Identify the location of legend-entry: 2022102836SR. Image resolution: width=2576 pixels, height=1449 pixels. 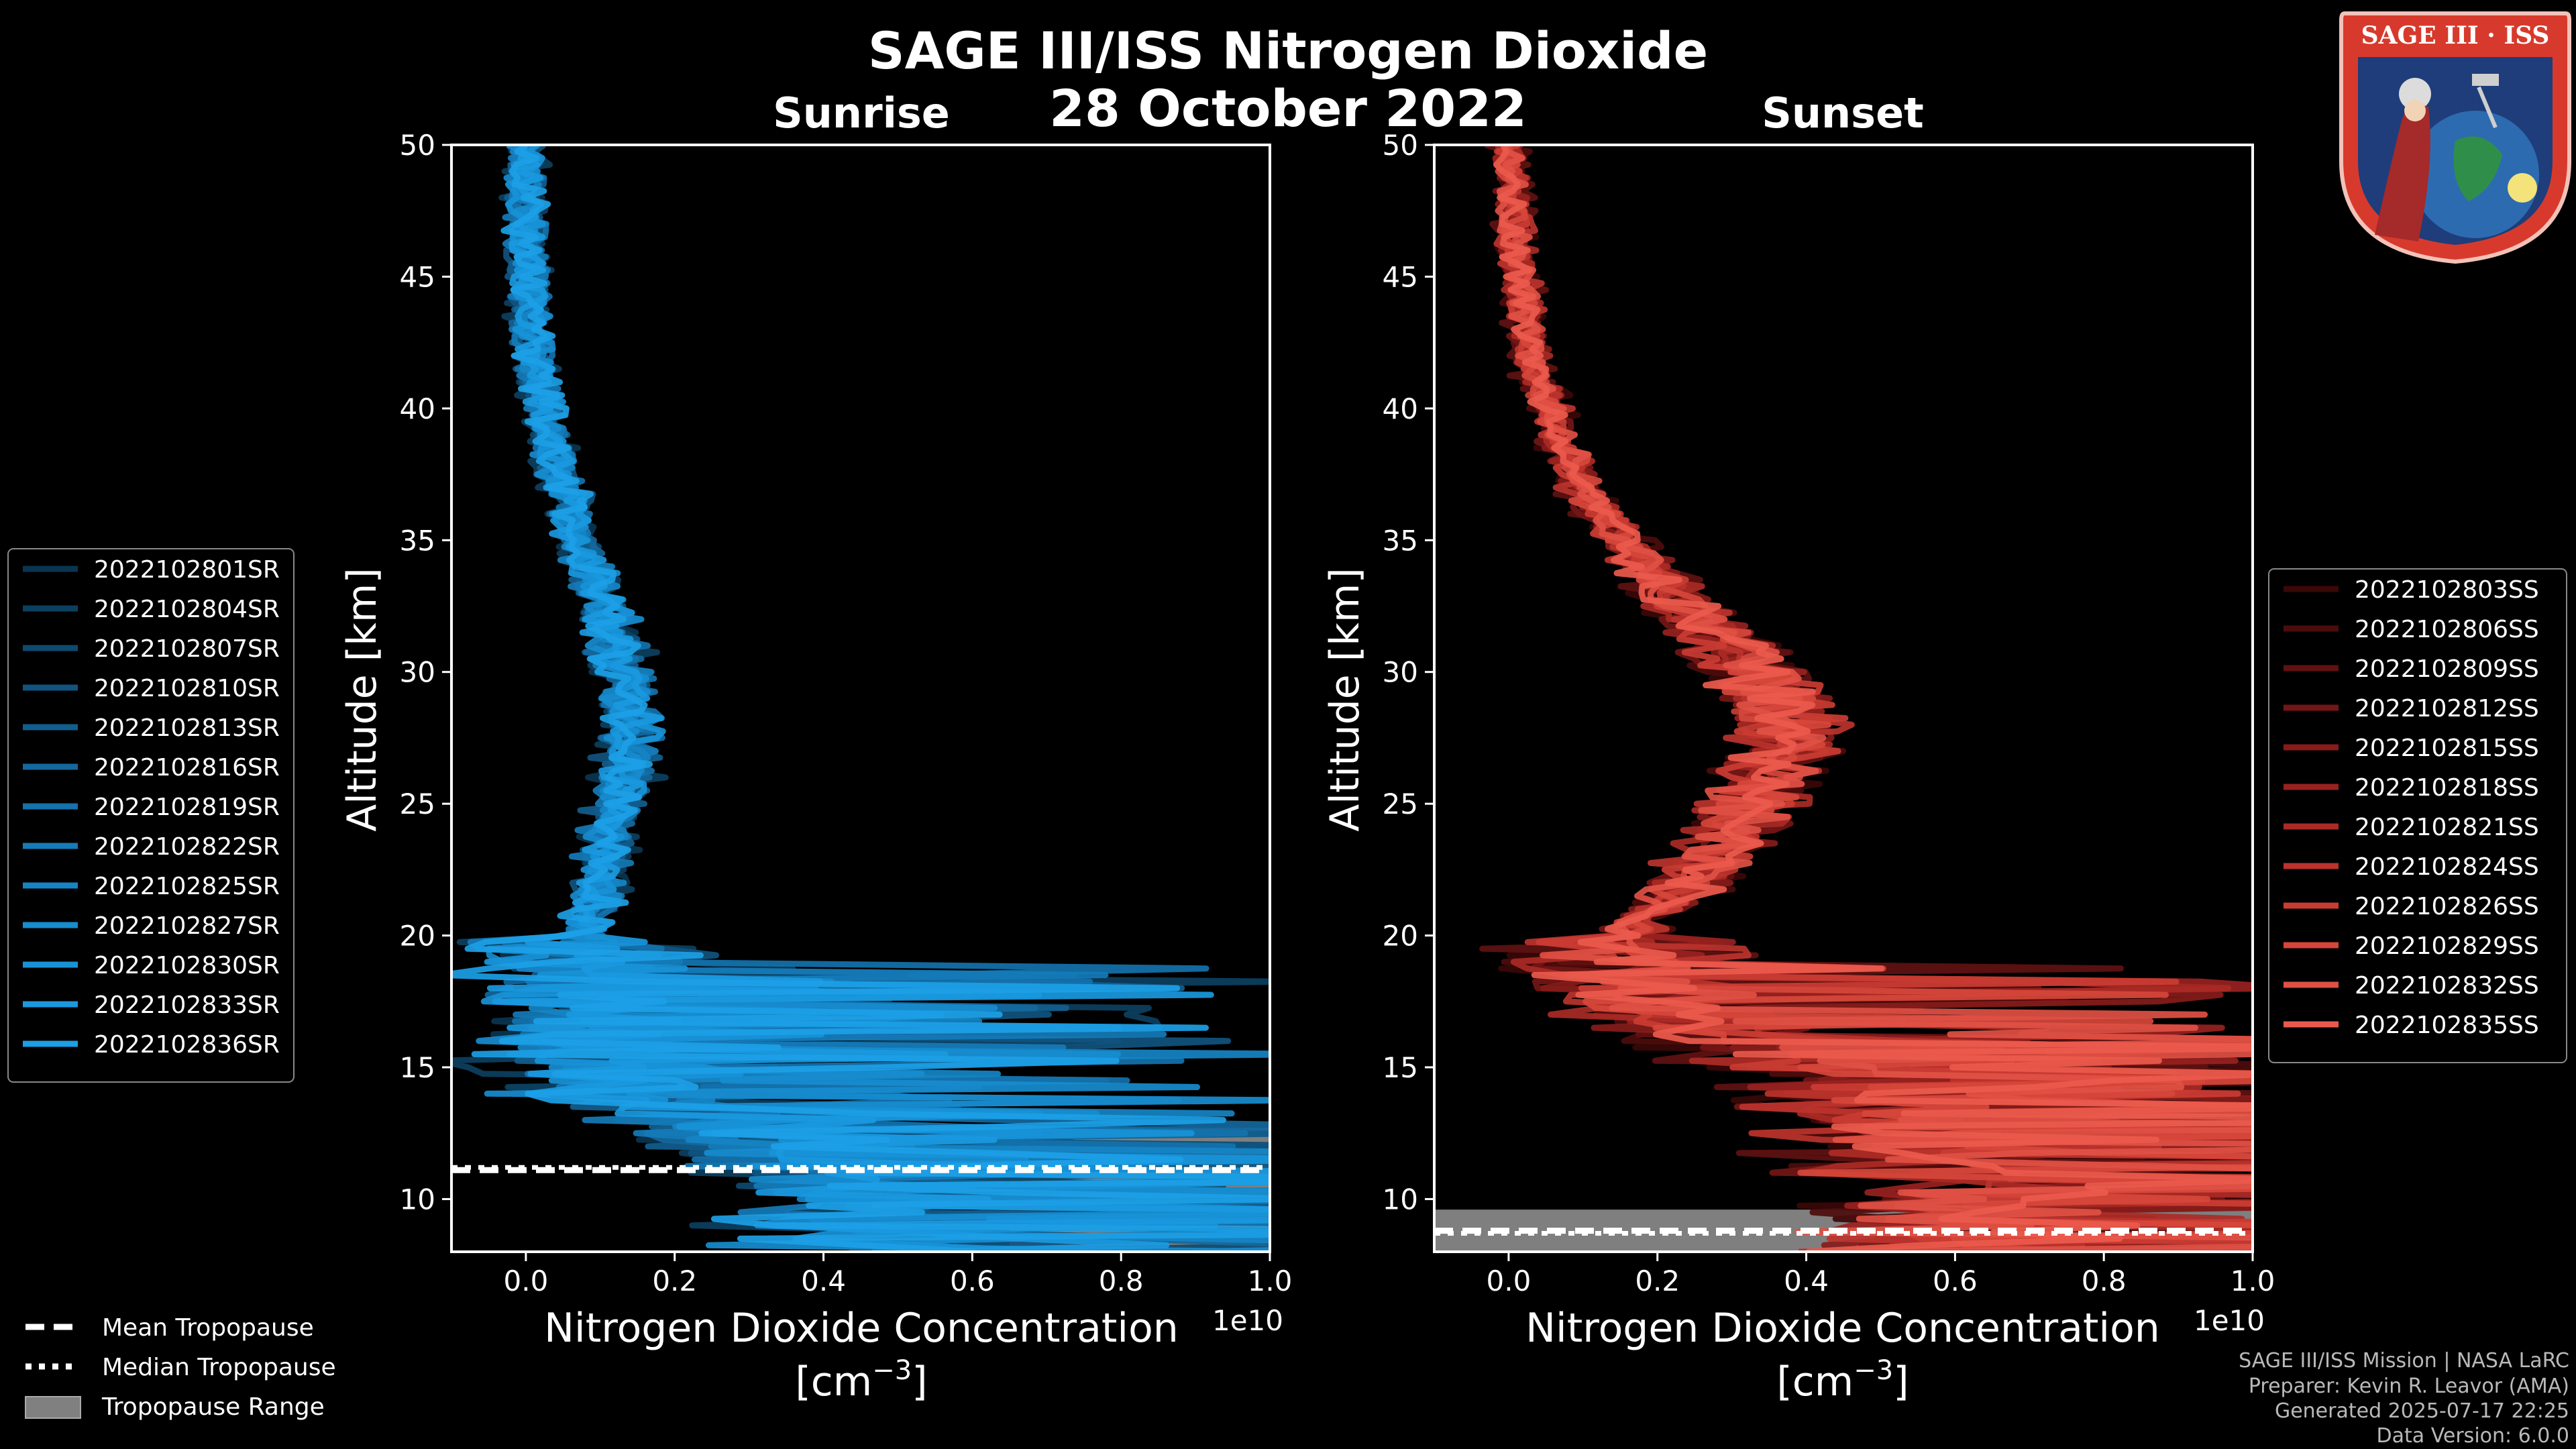
(187, 1045).